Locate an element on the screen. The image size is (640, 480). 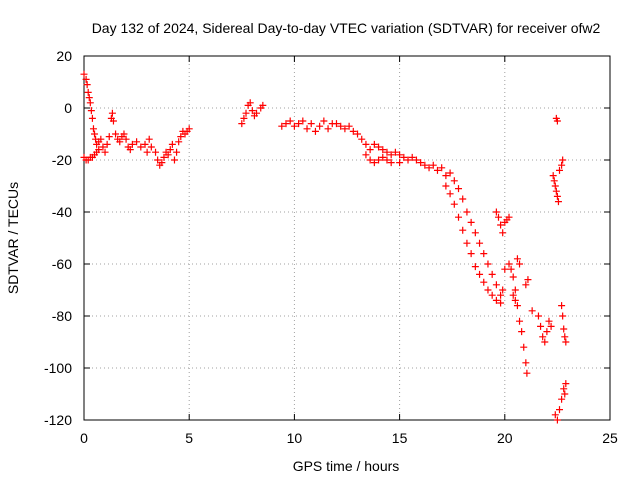
y-tick-label: 20 is located at coordinates (64, 56).